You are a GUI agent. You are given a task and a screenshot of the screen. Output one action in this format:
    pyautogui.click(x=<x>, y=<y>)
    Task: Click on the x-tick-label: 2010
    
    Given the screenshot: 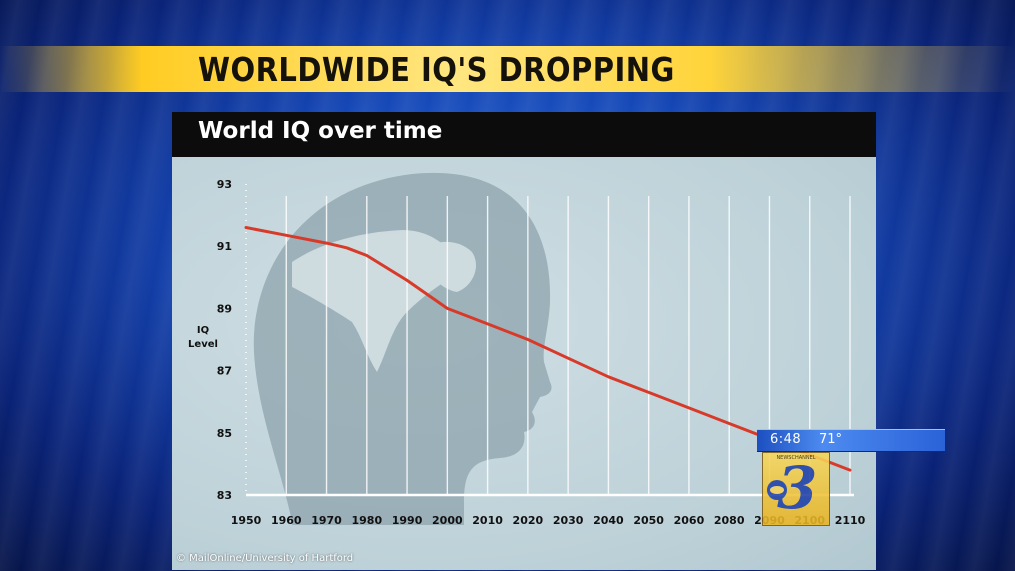 What is the action you would take?
    pyautogui.click(x=487, y=520)
    